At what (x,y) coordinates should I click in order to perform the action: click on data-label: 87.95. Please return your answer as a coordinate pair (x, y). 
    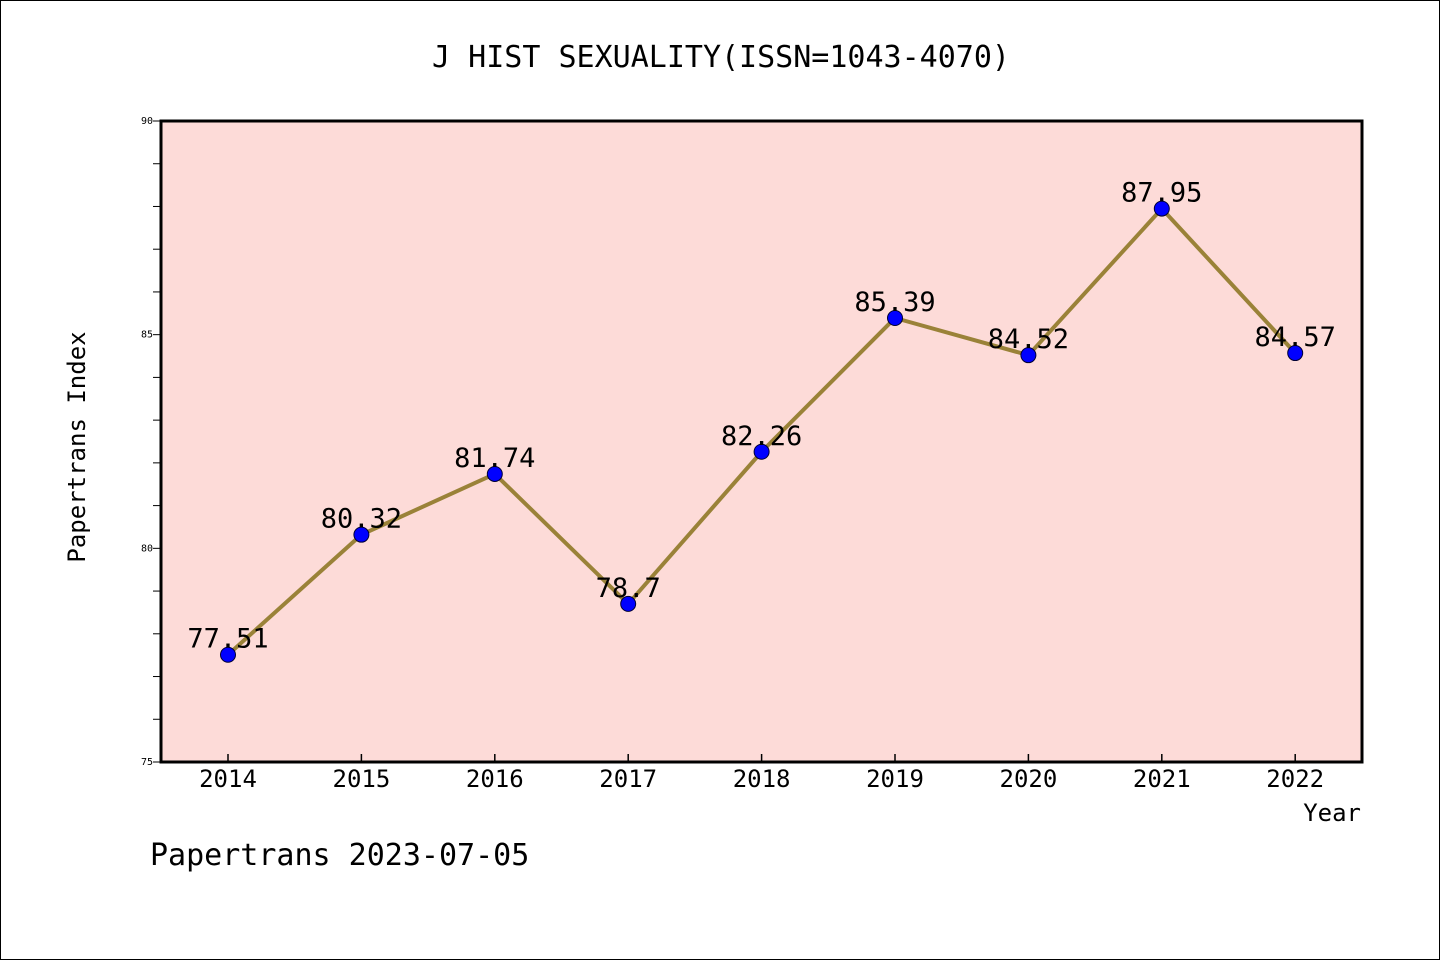
    Looking at the image, I should click on (1161, 193).